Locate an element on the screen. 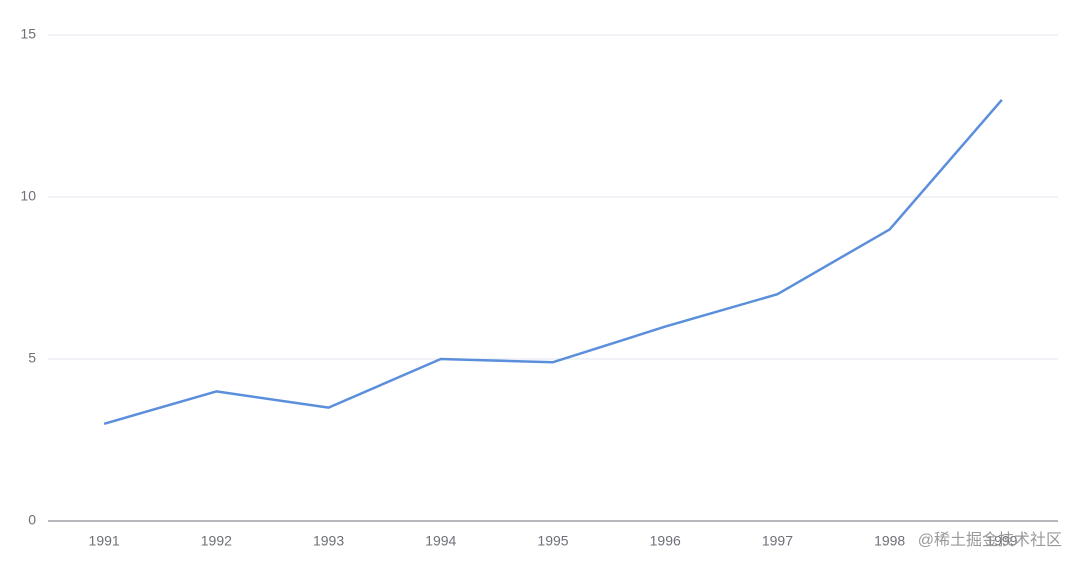  x-tick-label: 1999 is located at coordinates (1001, 541).